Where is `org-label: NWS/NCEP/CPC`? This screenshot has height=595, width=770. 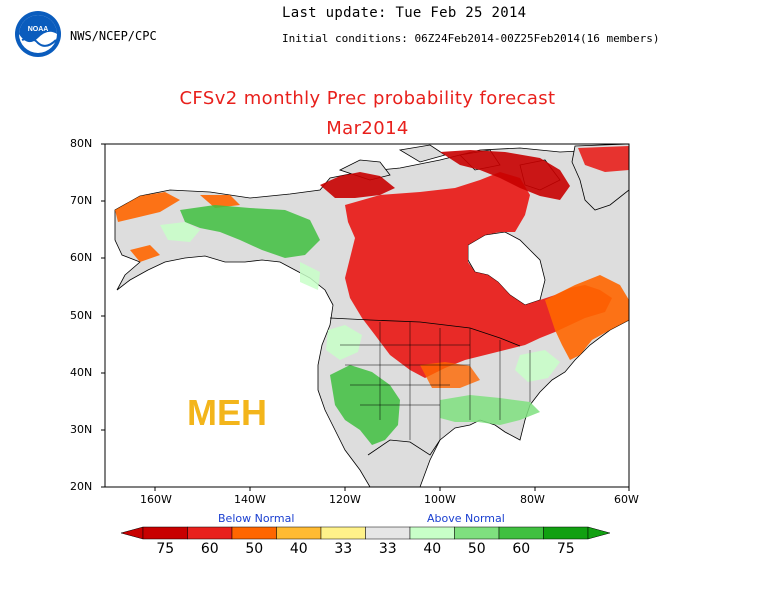
org-label: NWS/NCEP/CPC is located at coordinates (113, 36).